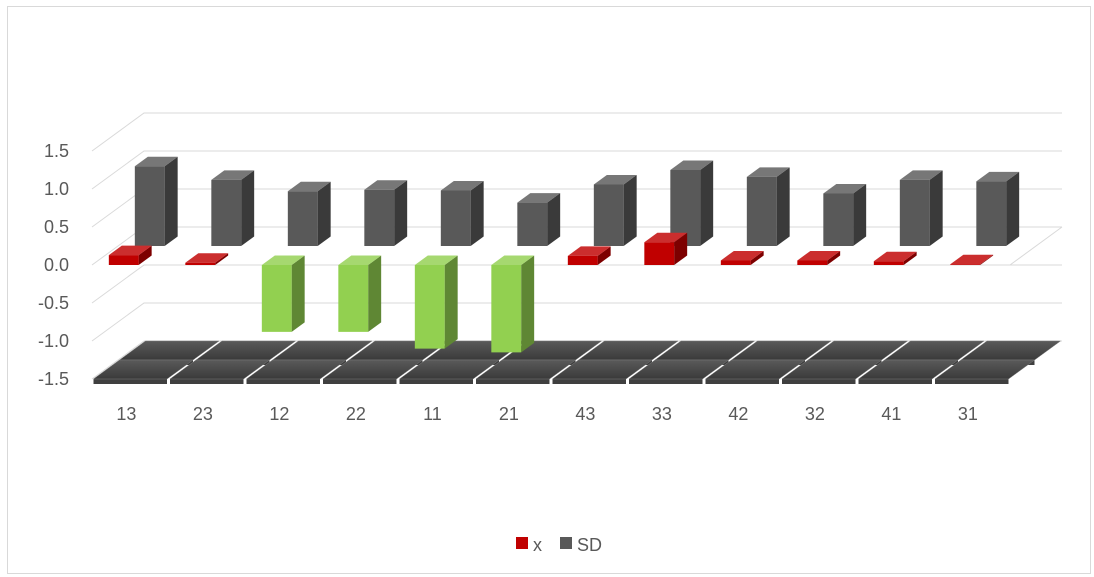 The width and height of the screenshot is (1094, 577). Describe the element at coordinates (662, 414) in the screenshot. I see `x-tick-label: 33` at that location.